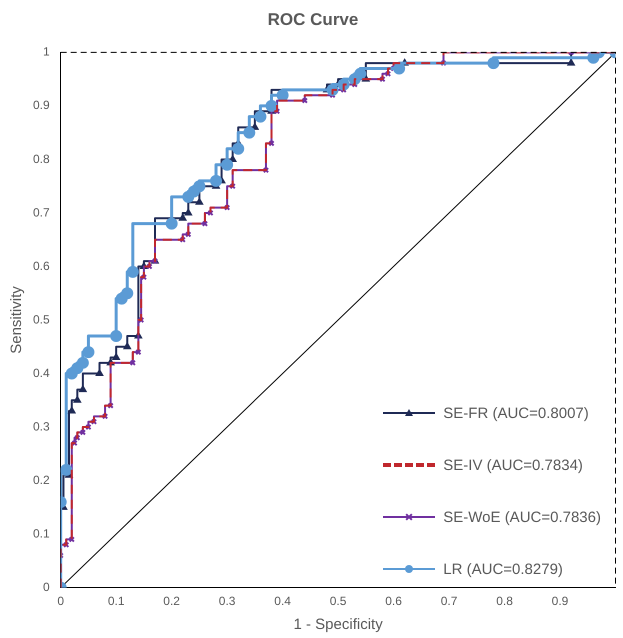  What do you see at coordinates (41, 265) in the screenshot?
I see `y-tick-label: 0.6` at bounding box center [41, 265].